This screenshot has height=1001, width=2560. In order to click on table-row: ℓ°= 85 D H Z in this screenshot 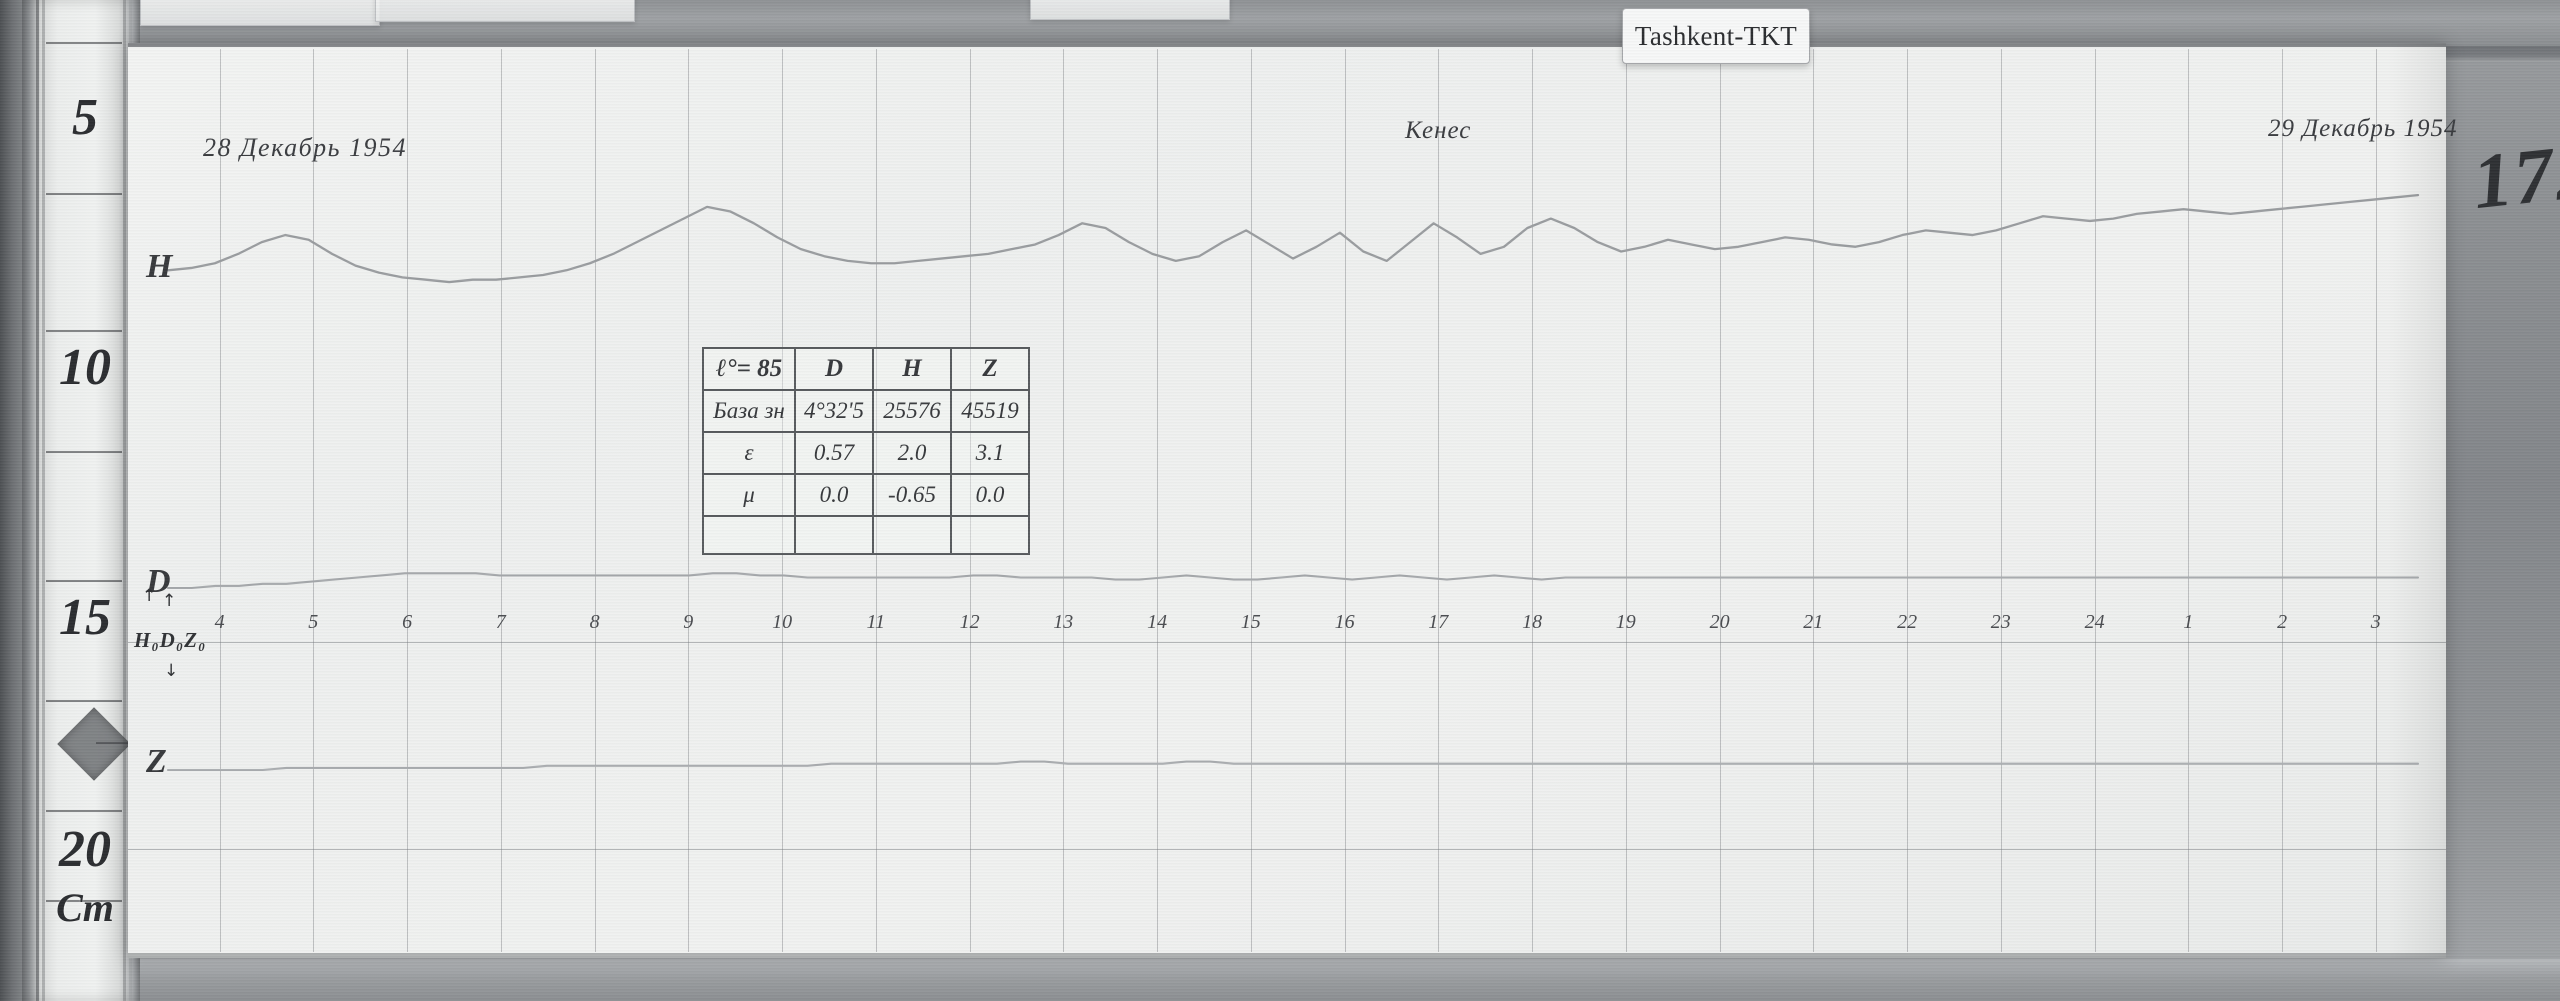, I will do `click(866, 369)`.